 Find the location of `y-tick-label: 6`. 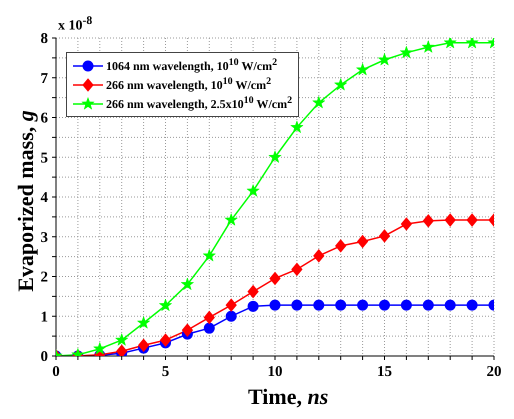

y-tick-label: 6 is located at coordinates (44, 118).